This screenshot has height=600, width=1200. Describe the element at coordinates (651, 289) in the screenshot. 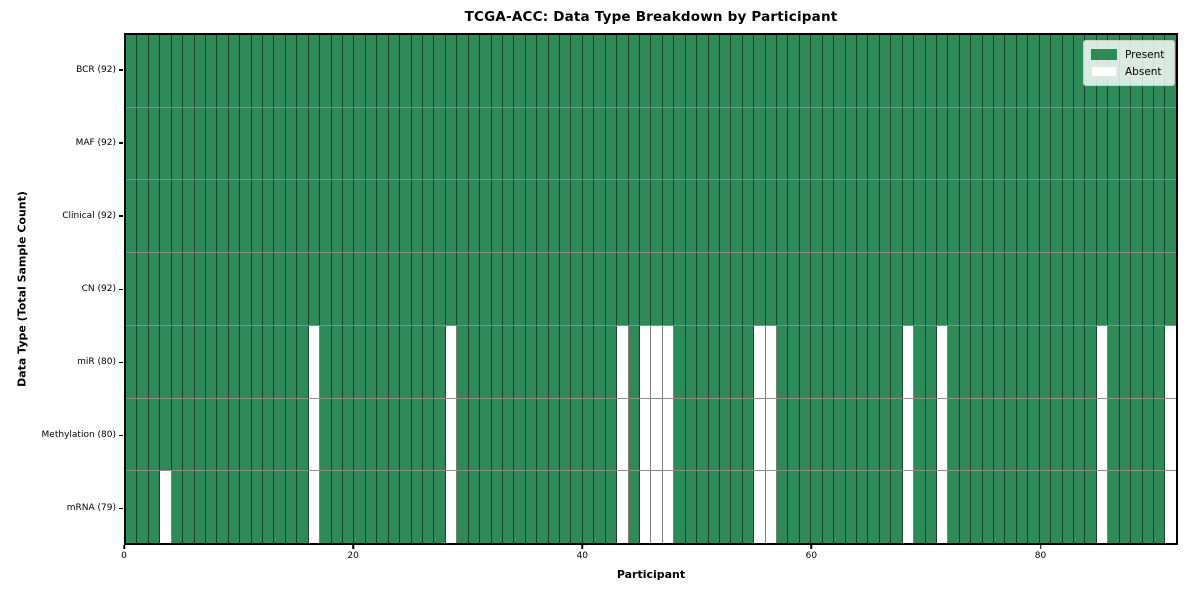

I see `matrix-row-CN` at that location.